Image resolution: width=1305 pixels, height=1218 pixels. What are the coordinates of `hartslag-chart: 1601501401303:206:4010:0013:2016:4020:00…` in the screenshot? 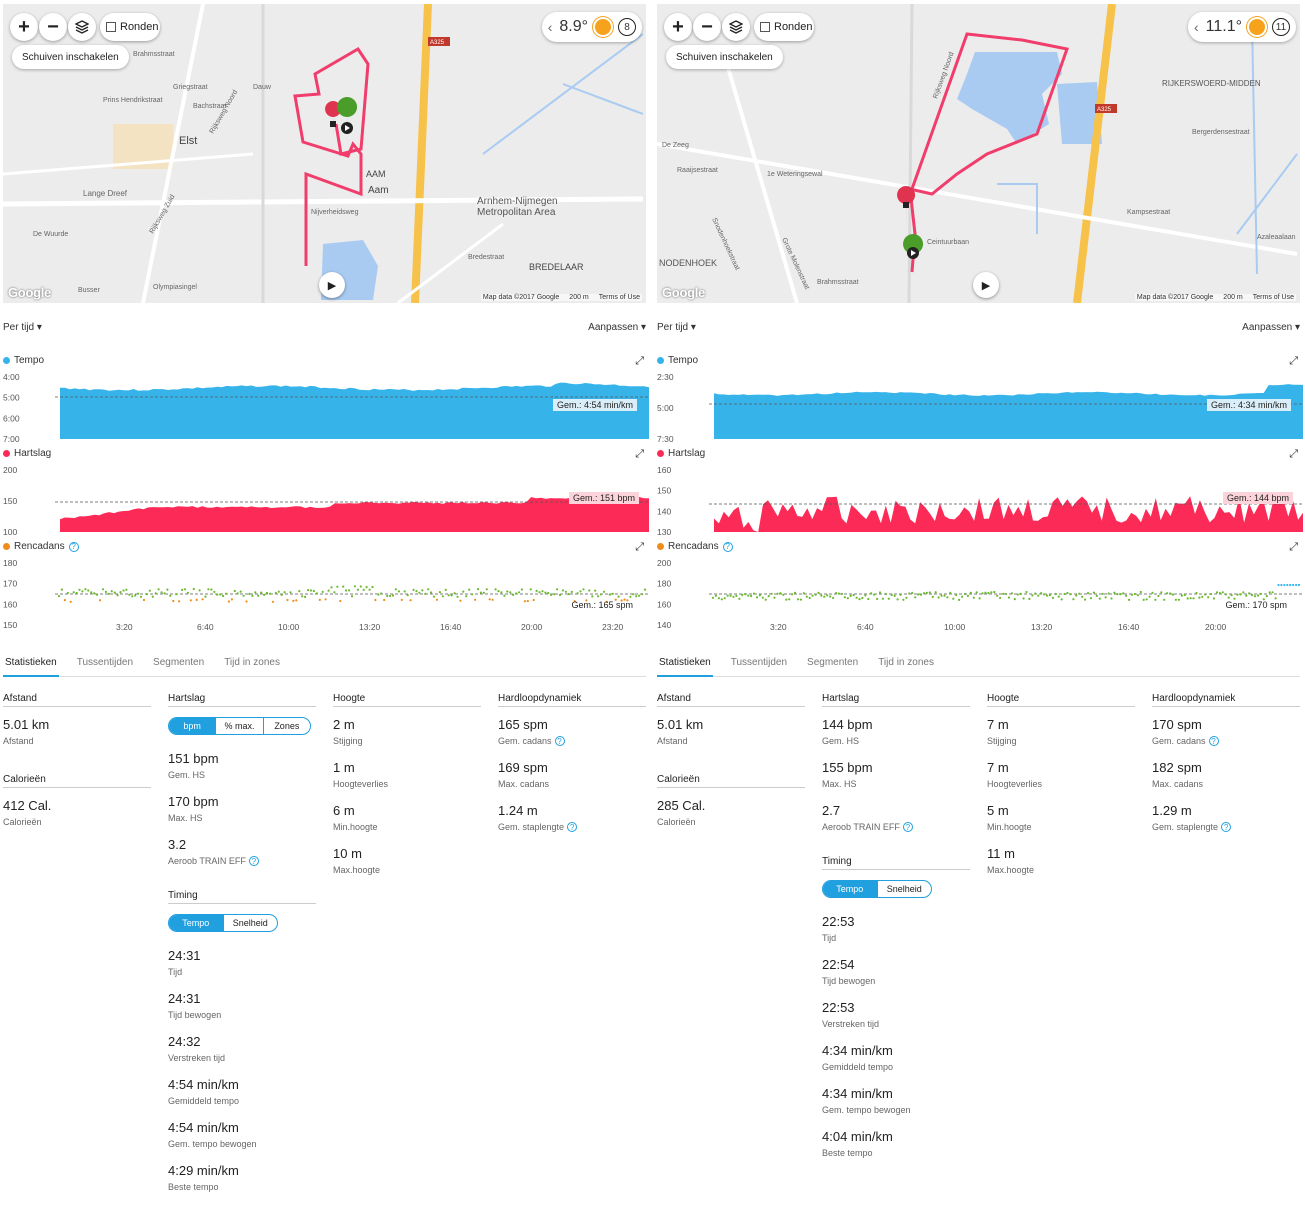 It's located at (980, 494).